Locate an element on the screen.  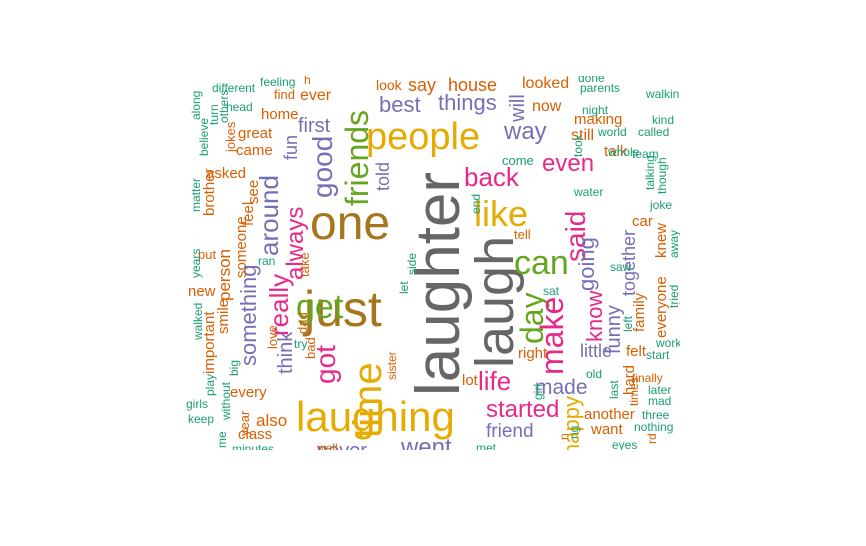
word-whole: whole is located at coordinates (624, 152).